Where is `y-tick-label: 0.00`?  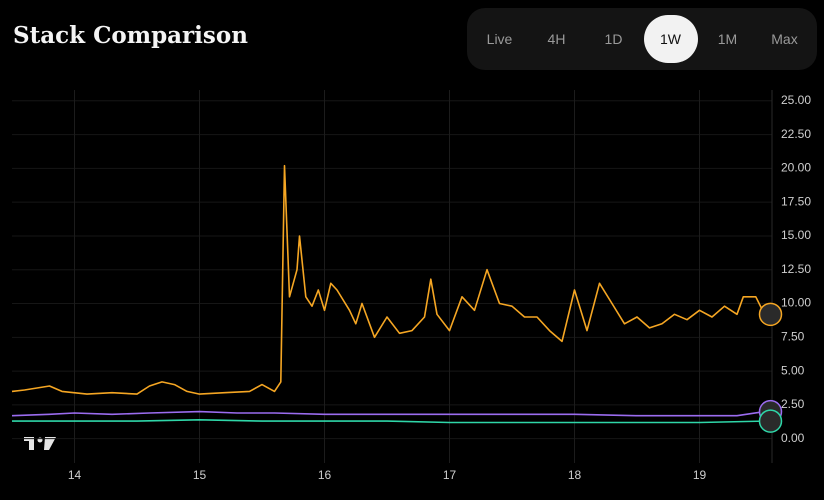 y-tick-label: 0.00 is located at coordinates (793, 438).